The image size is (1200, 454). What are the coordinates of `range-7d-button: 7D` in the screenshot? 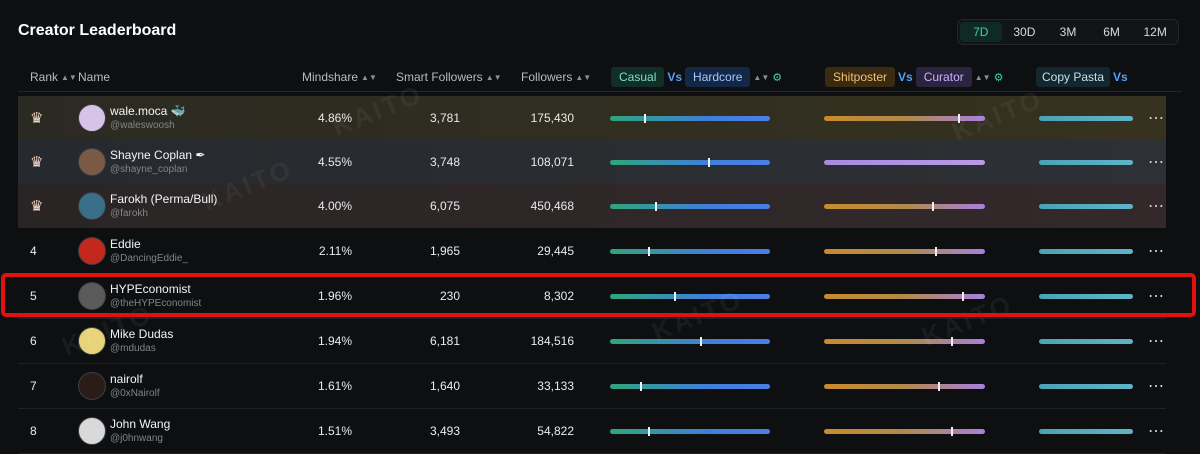 It's located at (981, 32).